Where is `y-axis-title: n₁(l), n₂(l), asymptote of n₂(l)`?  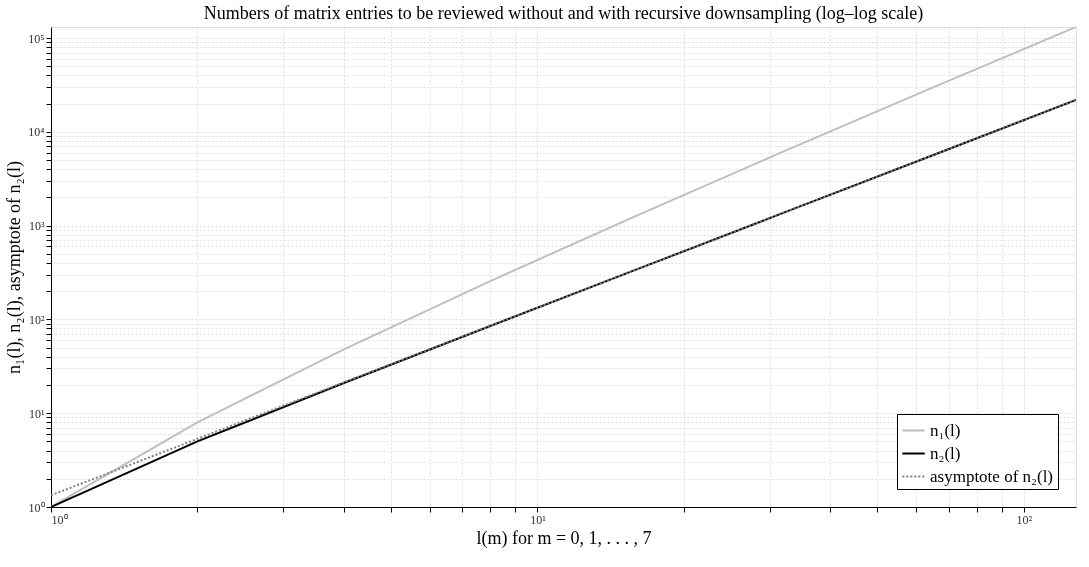 y-axis-title: n₁(l), n₂(l), asymptote of n₂(l) is located at coordinates (15, 267).